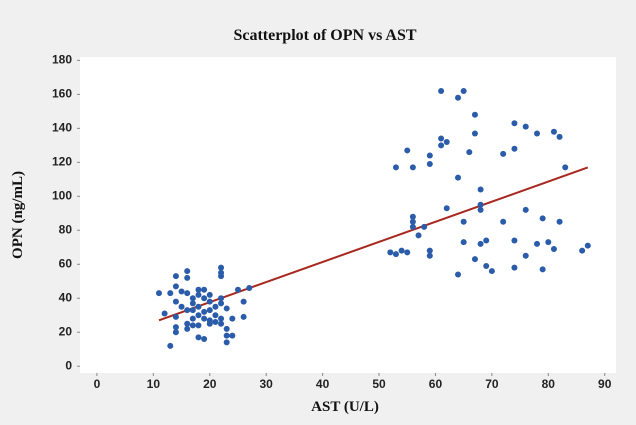 This screenshot has width=636, height=425. Describe the element at coordinates (68, 365) in the screenshot. I see `y-tick-label: 0` at that location.